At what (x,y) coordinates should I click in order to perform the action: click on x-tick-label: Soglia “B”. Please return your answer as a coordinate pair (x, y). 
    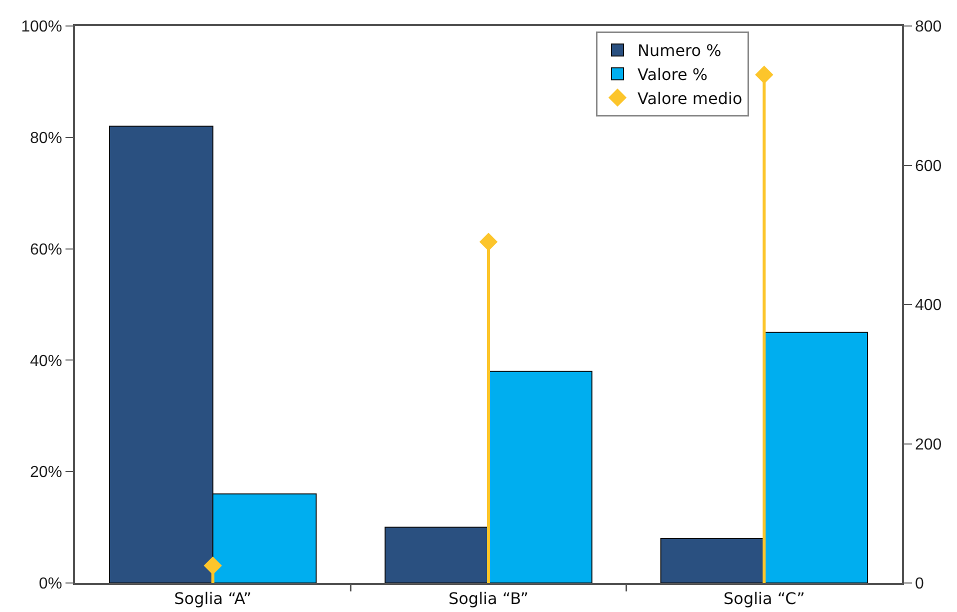
    Looking at the image, I should click on (488, 598).